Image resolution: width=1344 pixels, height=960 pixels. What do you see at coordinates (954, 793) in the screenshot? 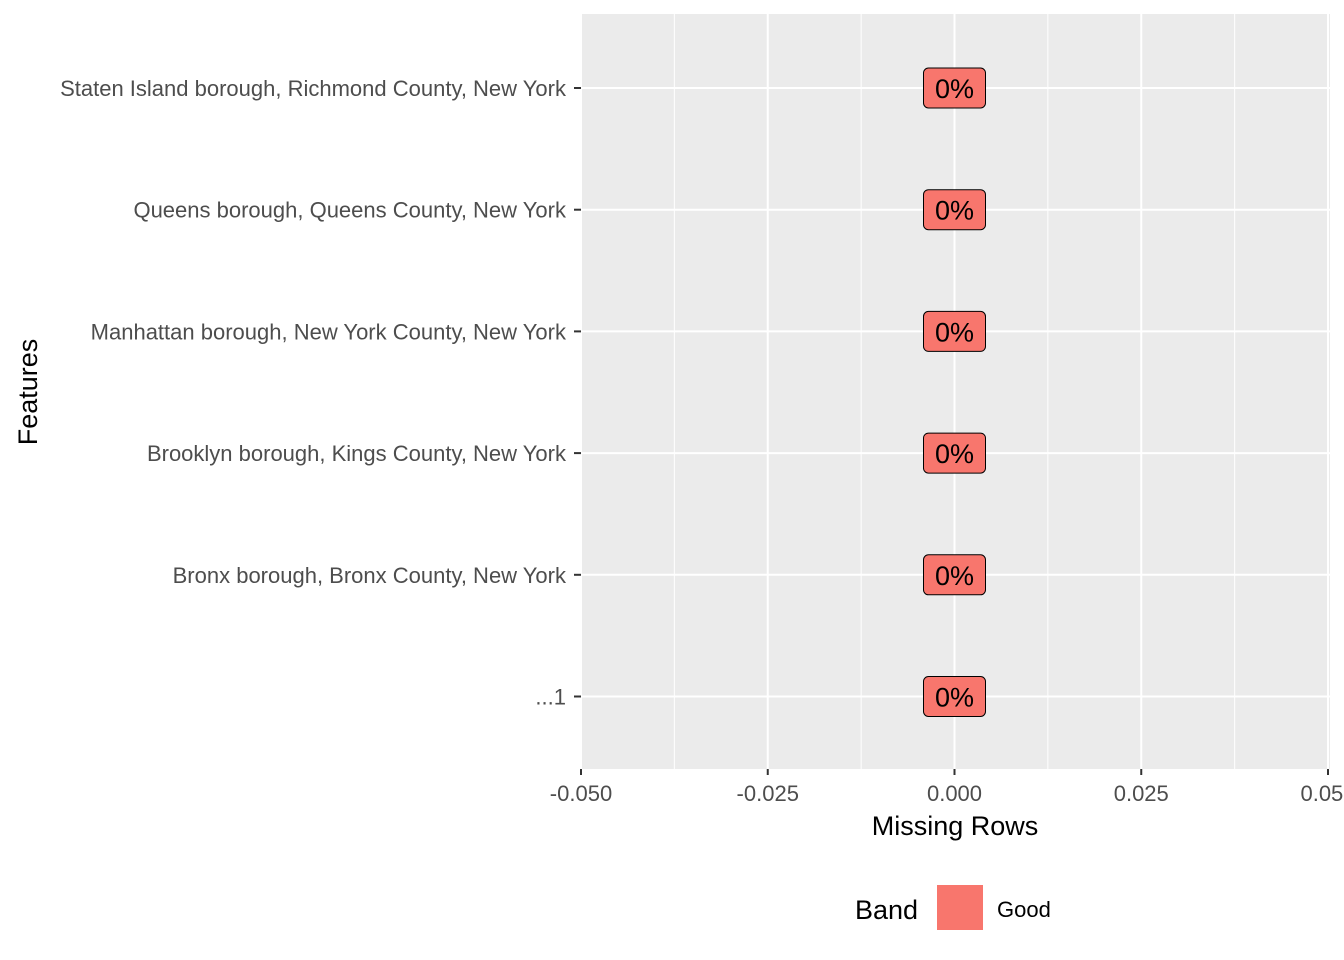
I see `x-tick-label: 0.000` at bounding box center [954, 793].